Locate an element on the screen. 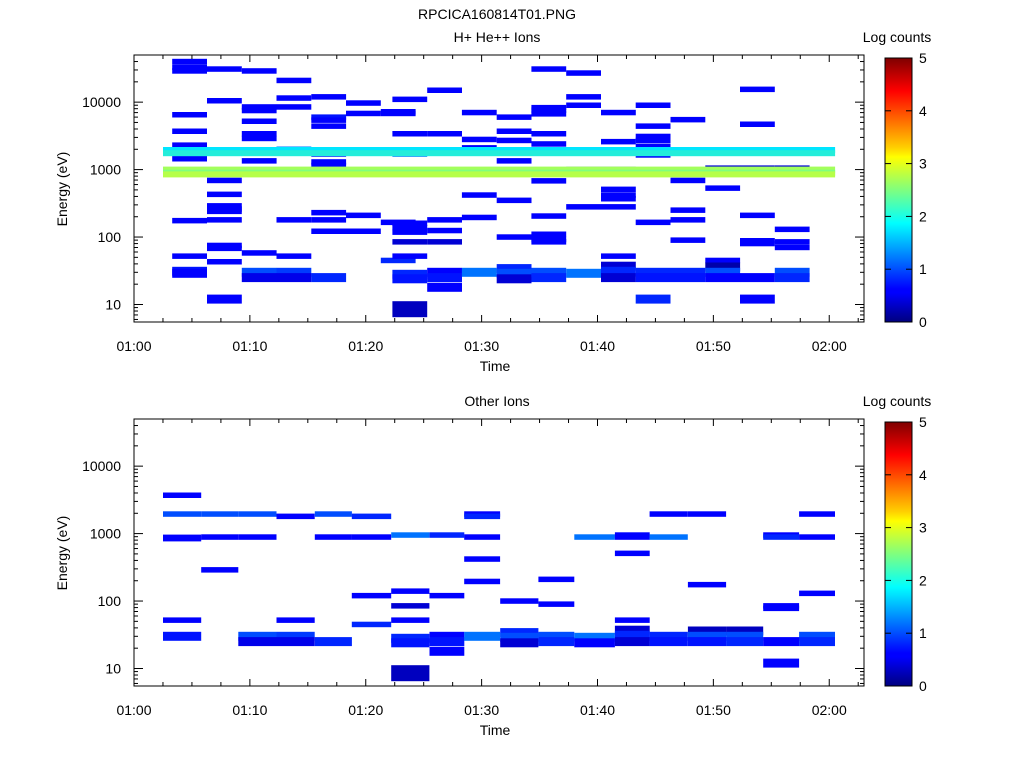 Image resolution: width=1024 pixels, height=768 pixels. y-tick-label: 100 is located at coordinates (110, 601).